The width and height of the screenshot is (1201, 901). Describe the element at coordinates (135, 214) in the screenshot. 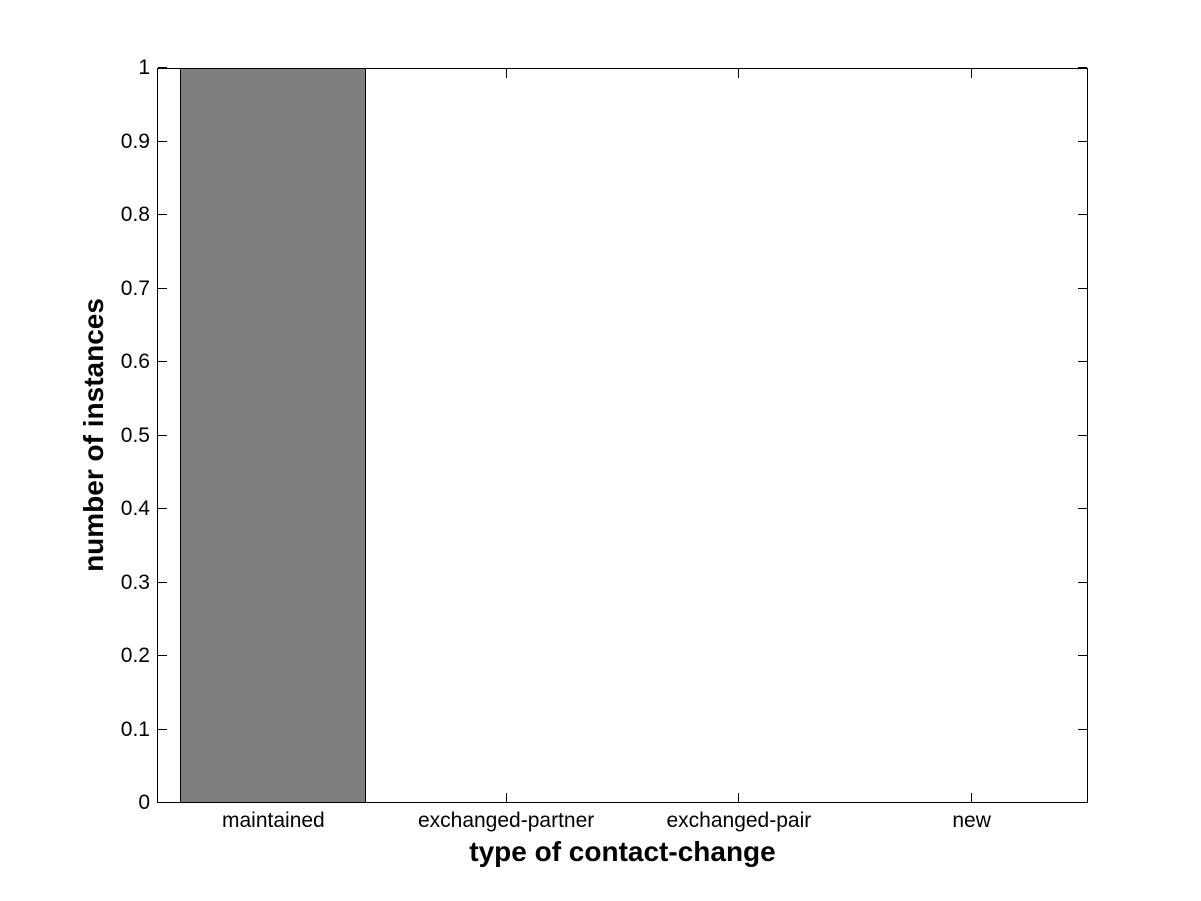

I see `y-tick-label: 0.8` at that location.